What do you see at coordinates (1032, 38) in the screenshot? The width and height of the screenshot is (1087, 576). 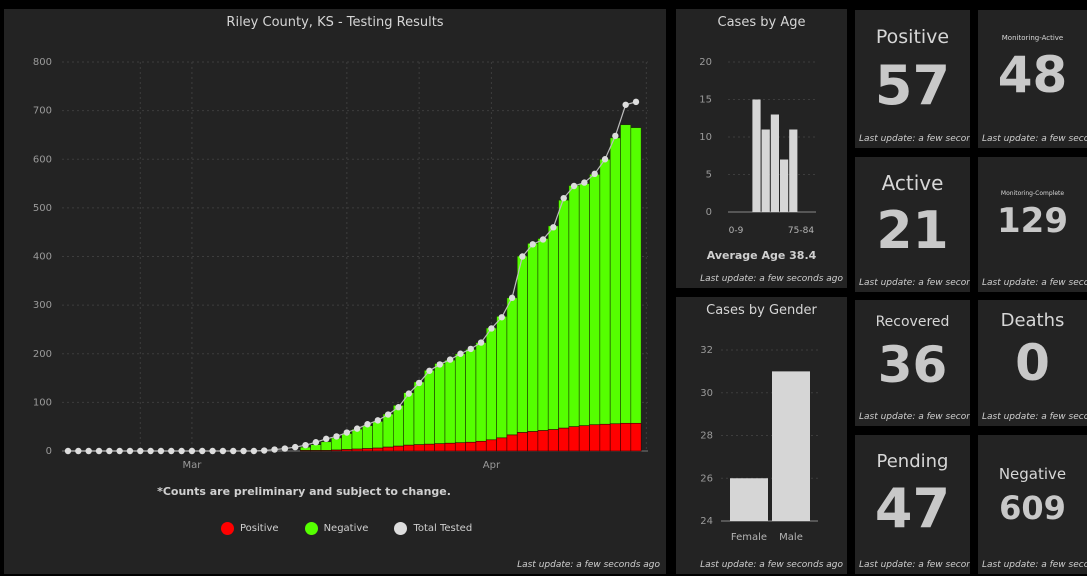 I see `monitoring-active-tile-label: Monitoring-Active` at bounding box center [1032, 38].